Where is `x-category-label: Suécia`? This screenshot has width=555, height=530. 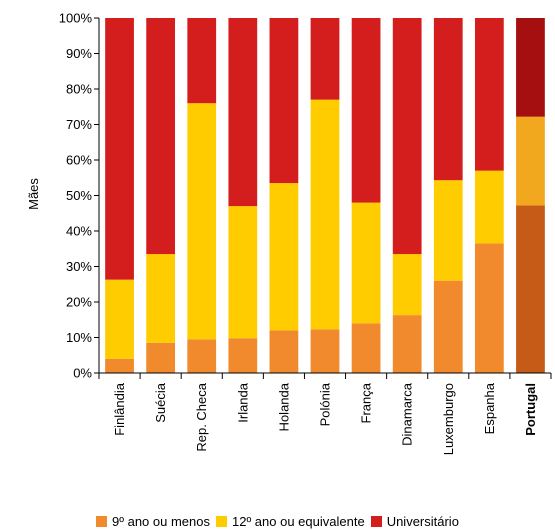 x-category-label: Suécia is located at coordinates (160, 402).